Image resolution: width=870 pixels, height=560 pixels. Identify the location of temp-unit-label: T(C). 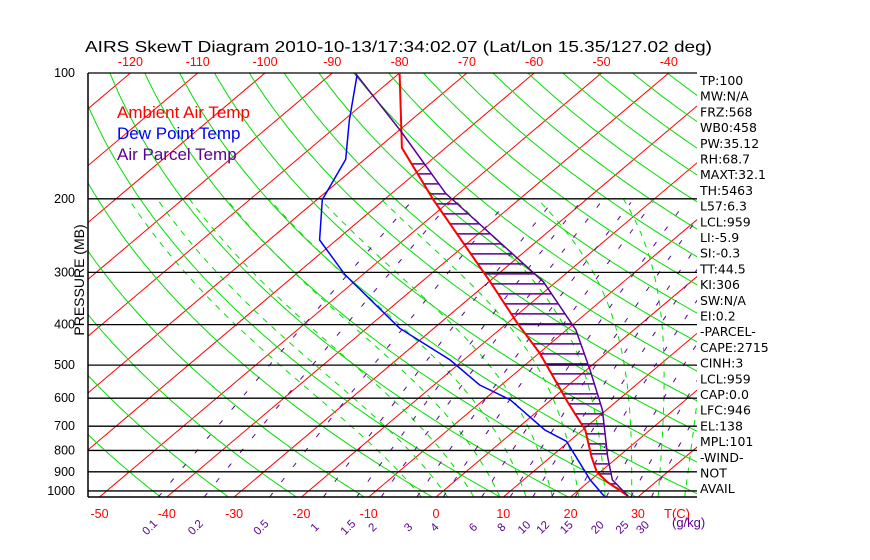
(677, 513).